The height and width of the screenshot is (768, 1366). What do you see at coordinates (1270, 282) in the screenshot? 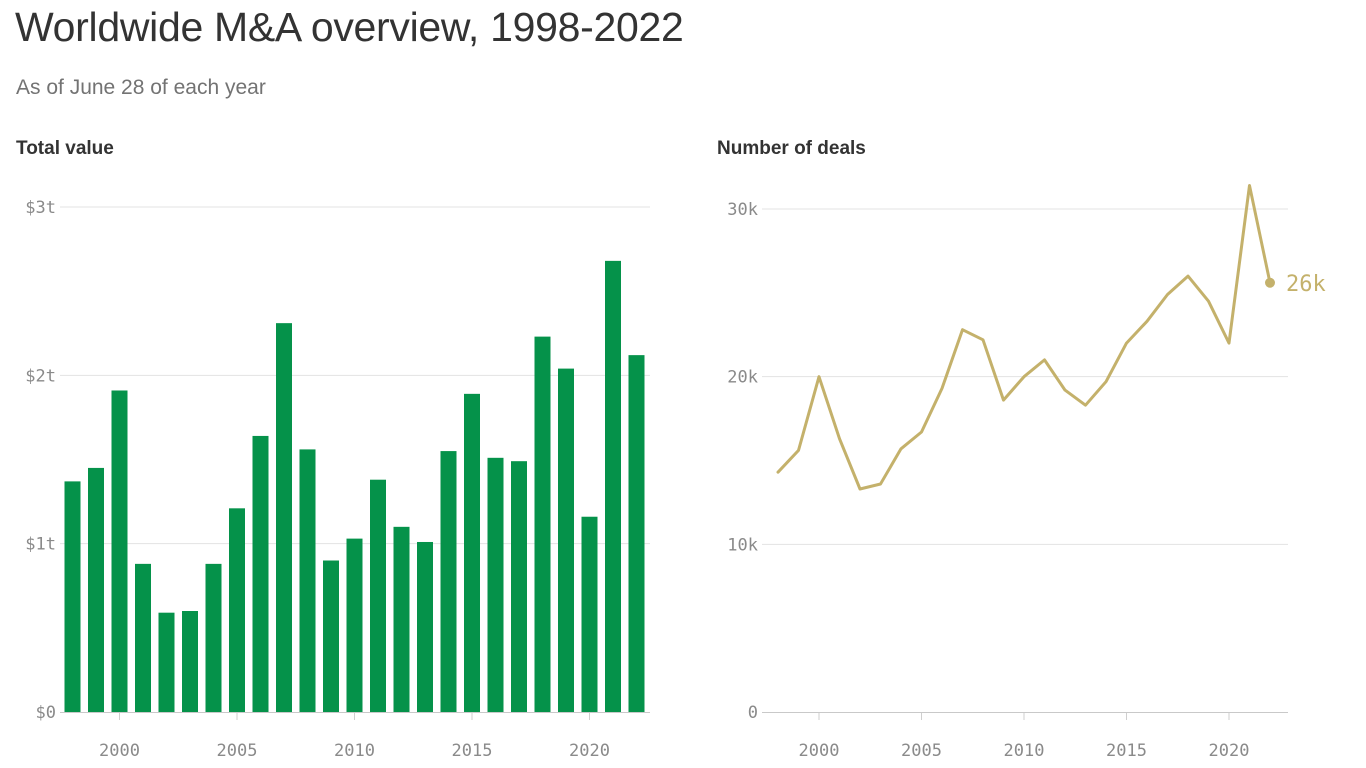
I see `end-point-marker` at bounding box center [1270, 282].